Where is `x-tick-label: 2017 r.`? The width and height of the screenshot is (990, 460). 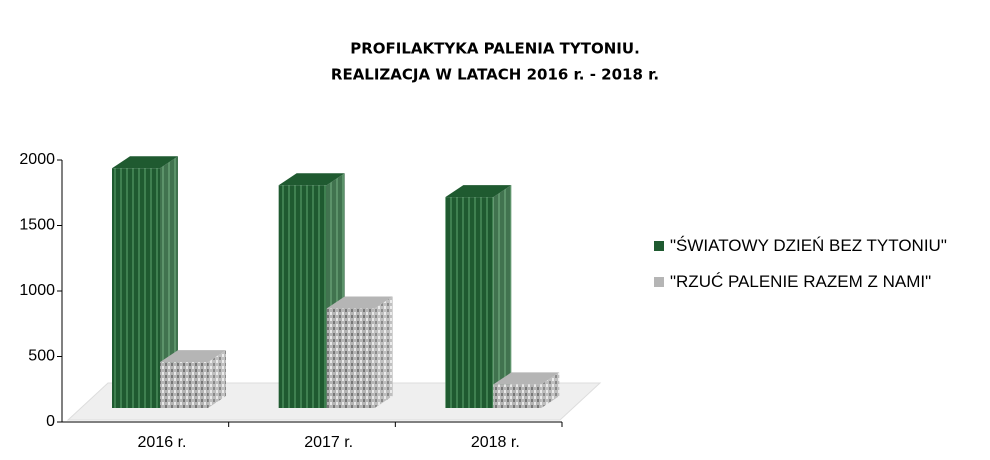
x-tick-label: 2017 r. is located at coordinates (328, 442).